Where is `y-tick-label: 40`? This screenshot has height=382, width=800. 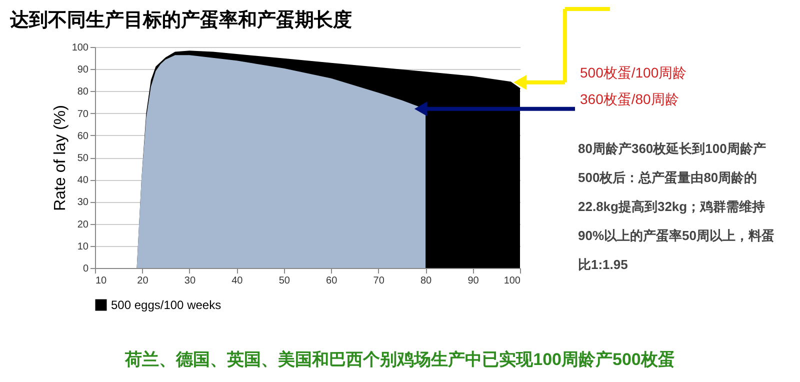
y-tick-label: 40 is located at coordinates (83, 180).